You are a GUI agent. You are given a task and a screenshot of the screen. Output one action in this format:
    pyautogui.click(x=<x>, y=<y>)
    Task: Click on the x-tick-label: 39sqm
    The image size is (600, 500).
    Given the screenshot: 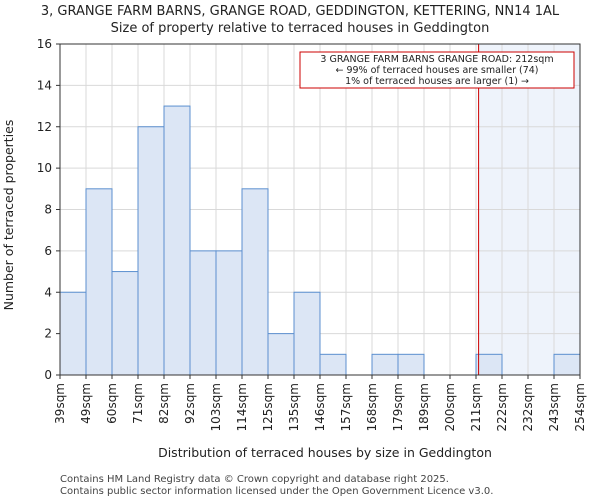 What is the action you would take?
    pyautogui.click(x=60, y=403)
    